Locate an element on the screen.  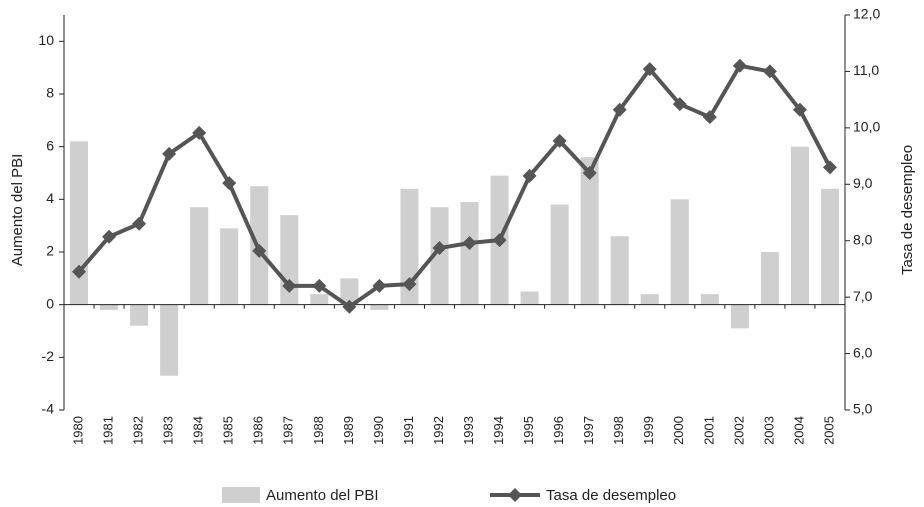
y2-tick-label: 10,0 is located at coordinates (866, 127).